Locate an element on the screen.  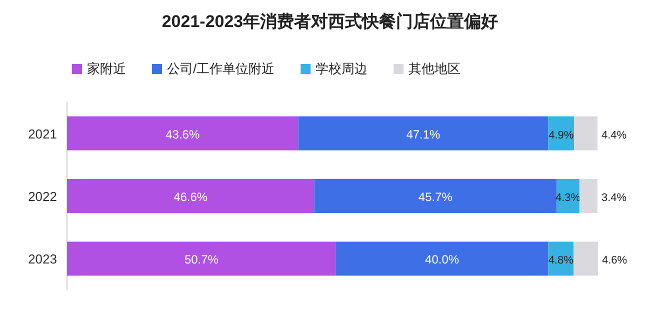
data-label: 43.6% is located at coordinates (183, 134).